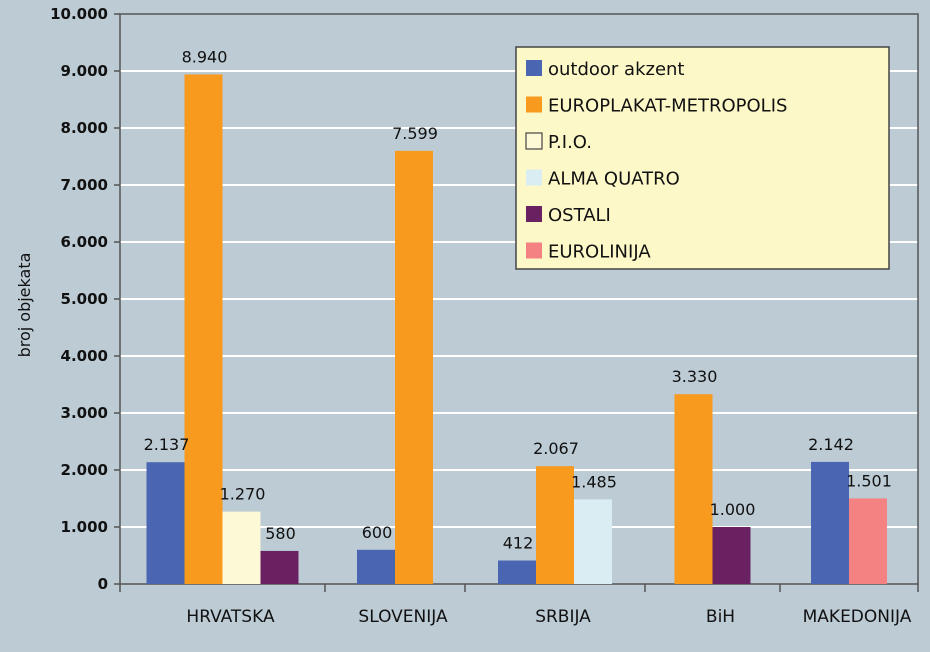 The image size is (930, 652). Describe the element at coordinates (720, 617) in the screenshot. I see `x-category-label: BiH` at that location.